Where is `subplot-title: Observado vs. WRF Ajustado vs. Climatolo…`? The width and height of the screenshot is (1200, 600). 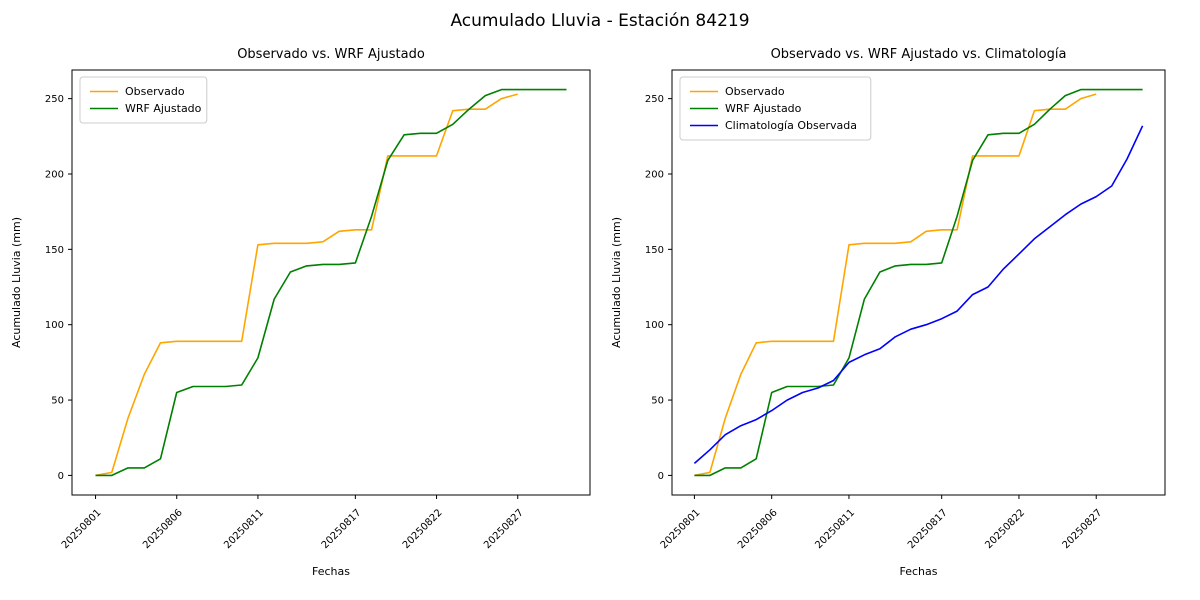 subplot-title: Observado vs. WRF Ajustado vs. Climatolo… is located at coordinates (919, 54).